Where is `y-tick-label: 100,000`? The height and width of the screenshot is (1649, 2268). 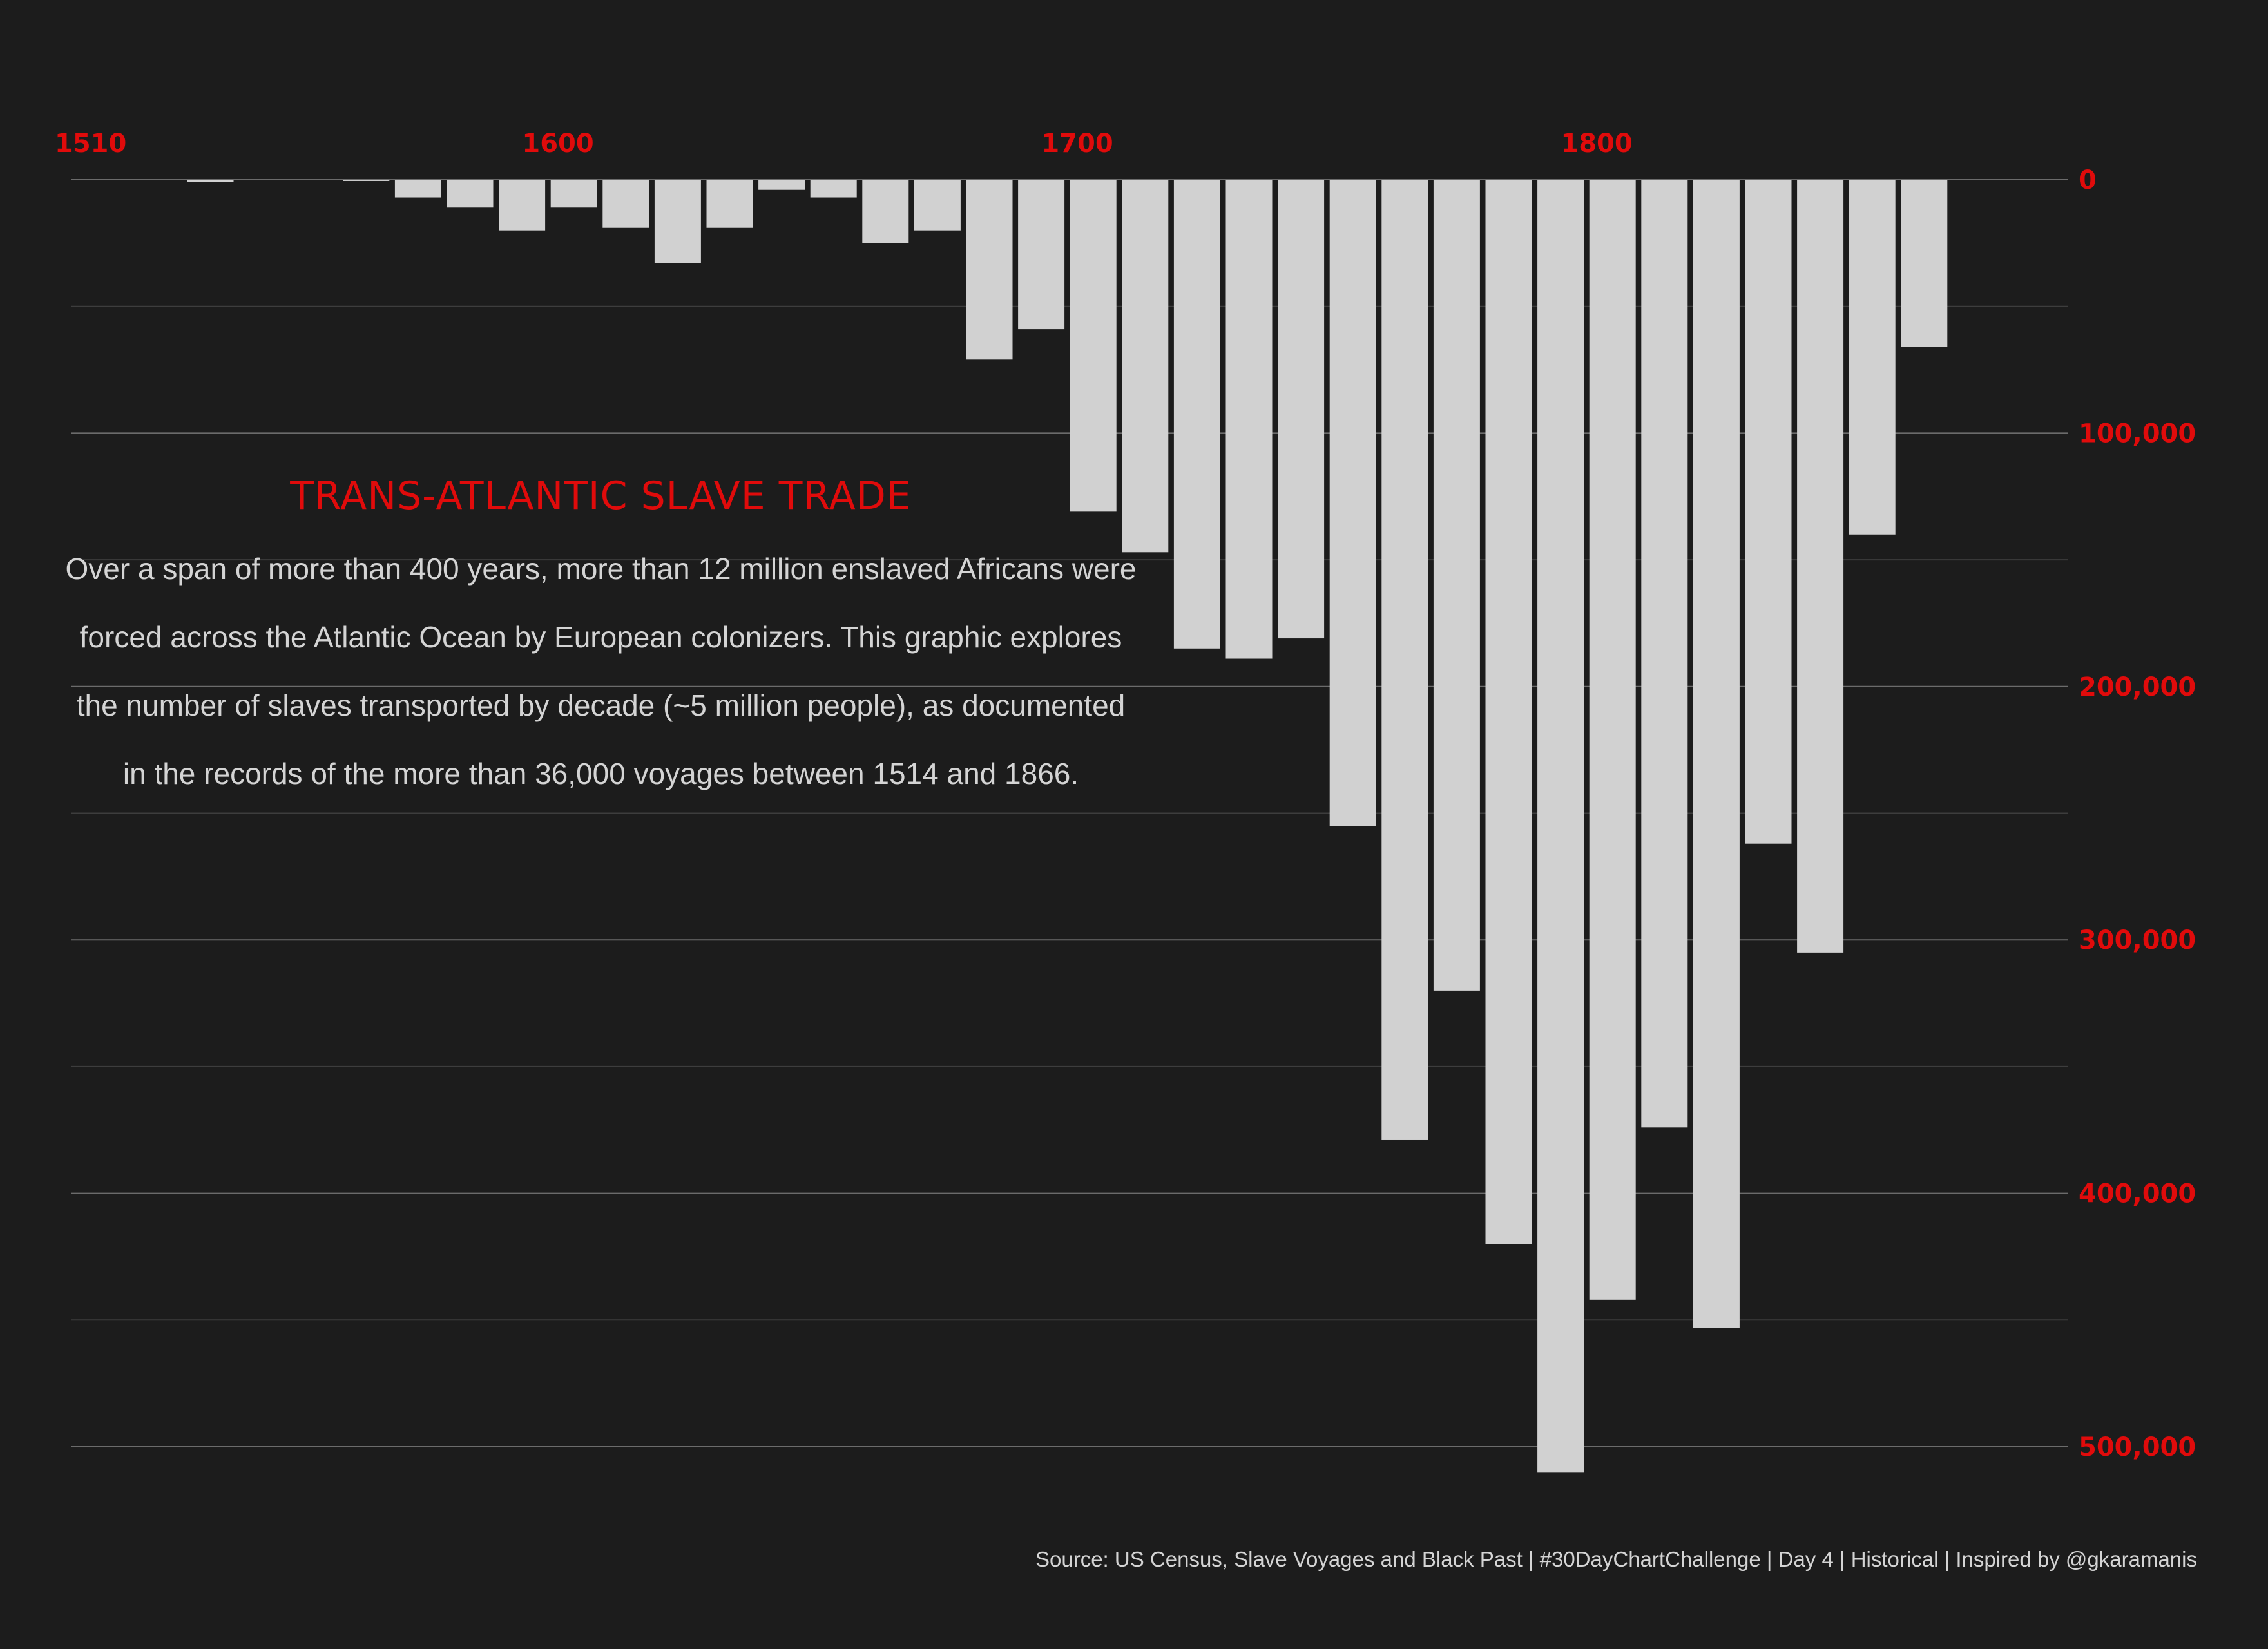
y-tick-label: 100,000 is located at coordinates (2137, 433).